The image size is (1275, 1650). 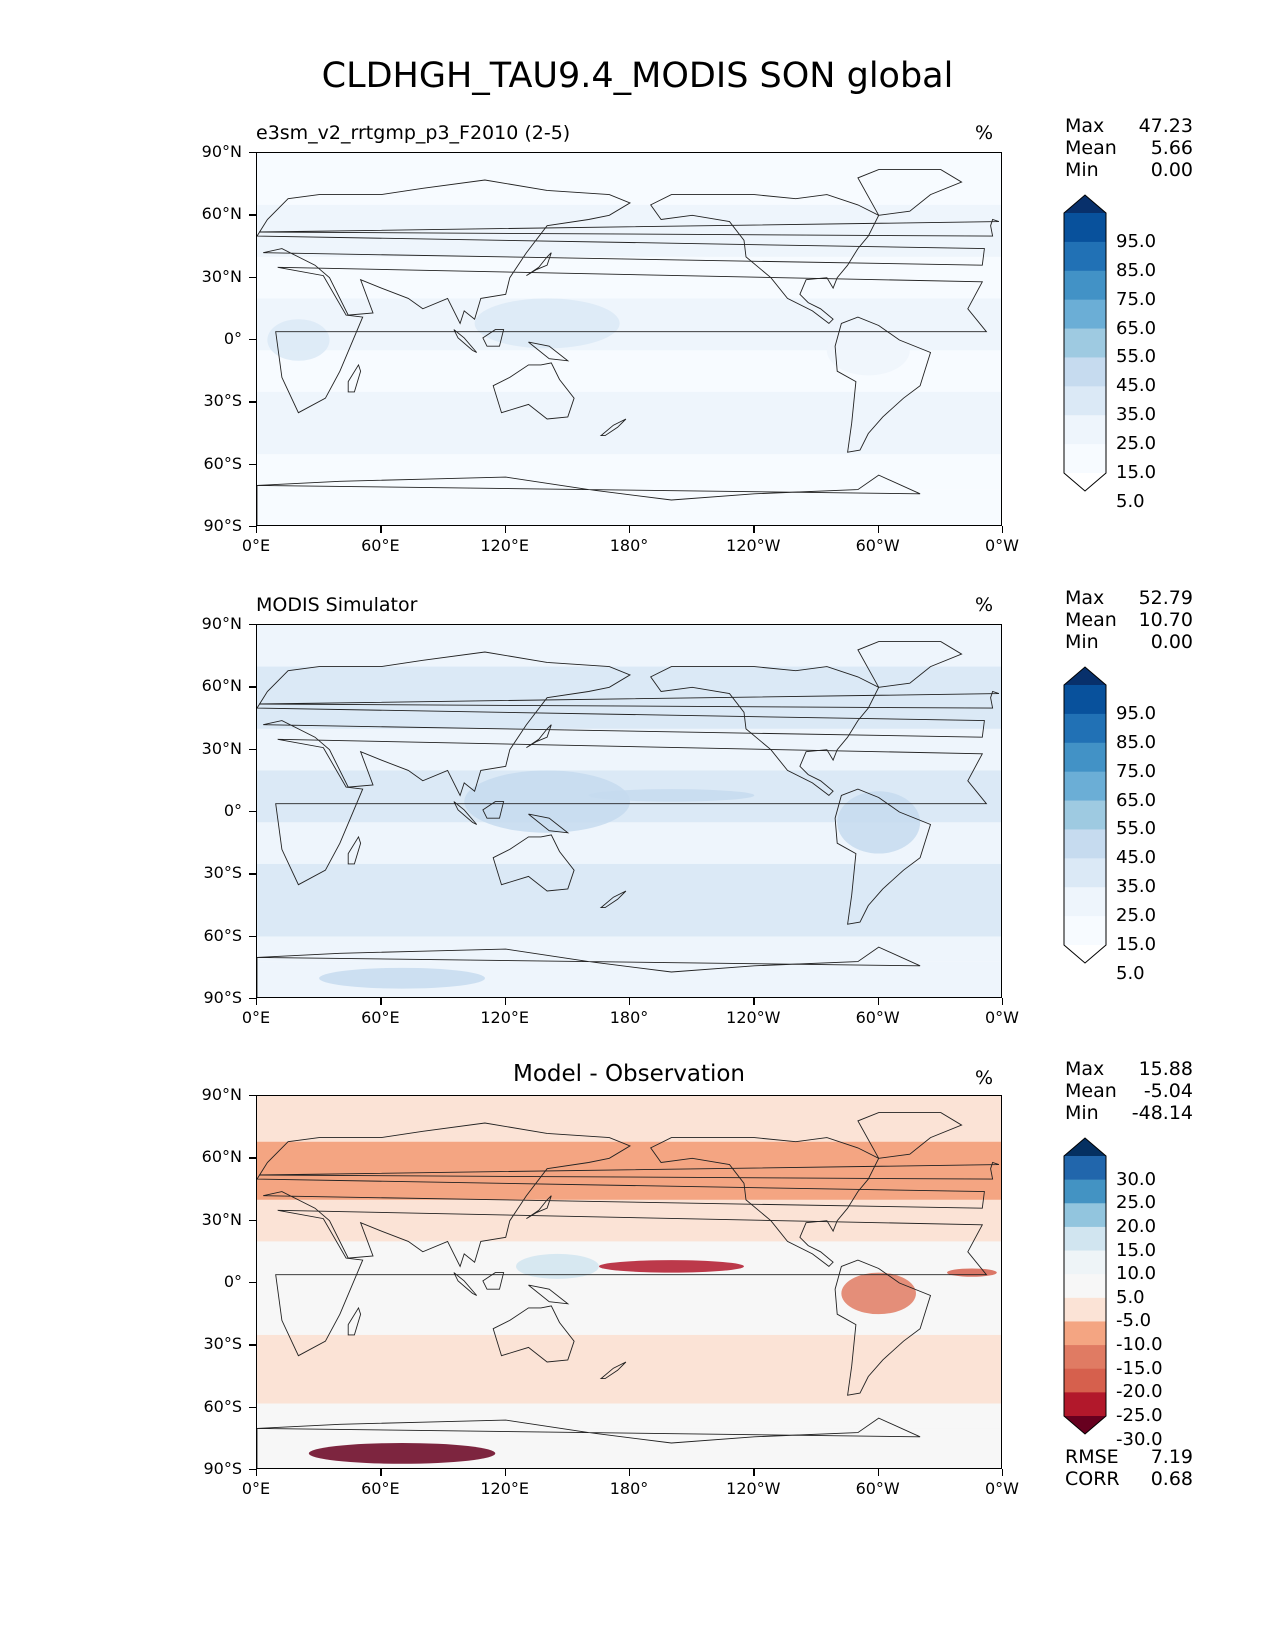 What do you see at coordinates (1129, 620) in the screenshot?
I see `stats-block: Max 52.79 Mean 10.70 Min 0.00` at bounding box center [1129, 620].